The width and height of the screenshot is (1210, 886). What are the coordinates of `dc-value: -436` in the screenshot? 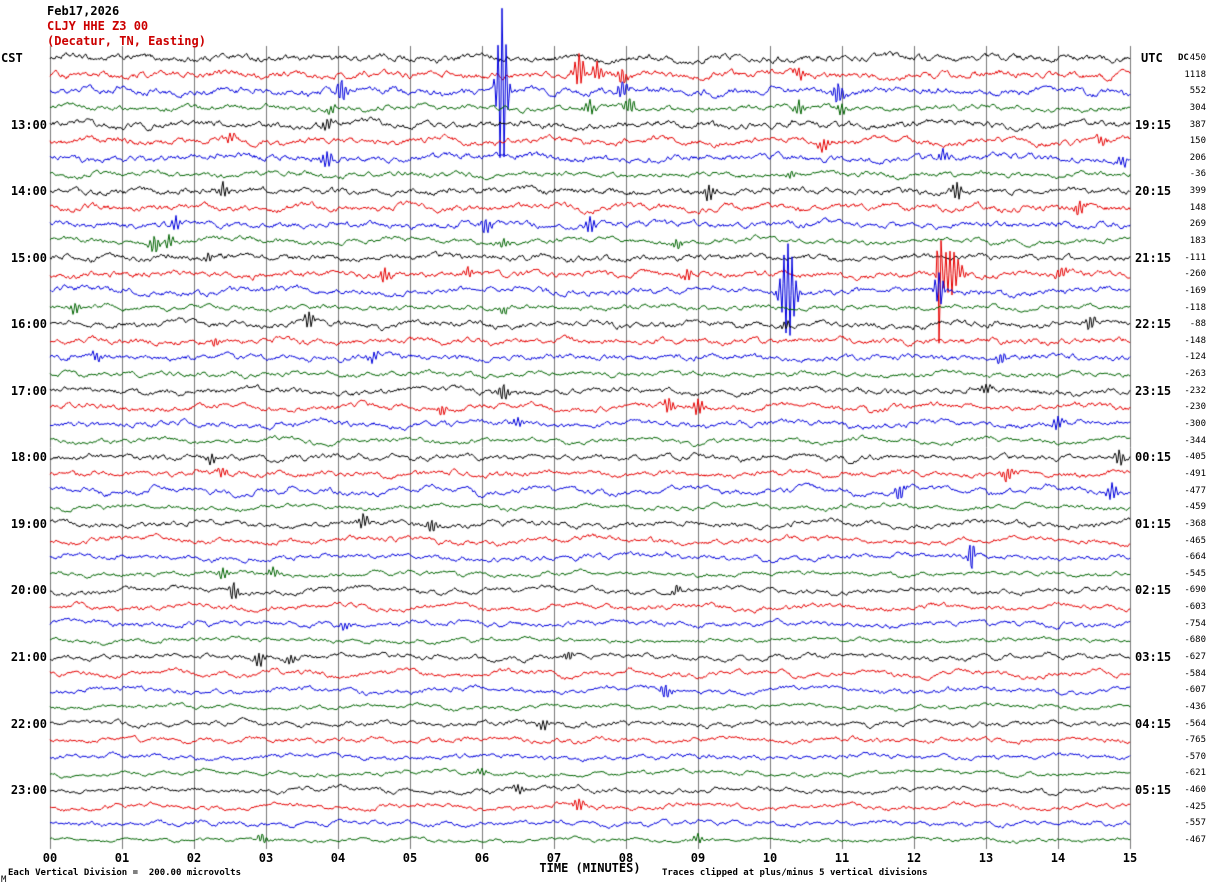 It's located at (1195, 706).